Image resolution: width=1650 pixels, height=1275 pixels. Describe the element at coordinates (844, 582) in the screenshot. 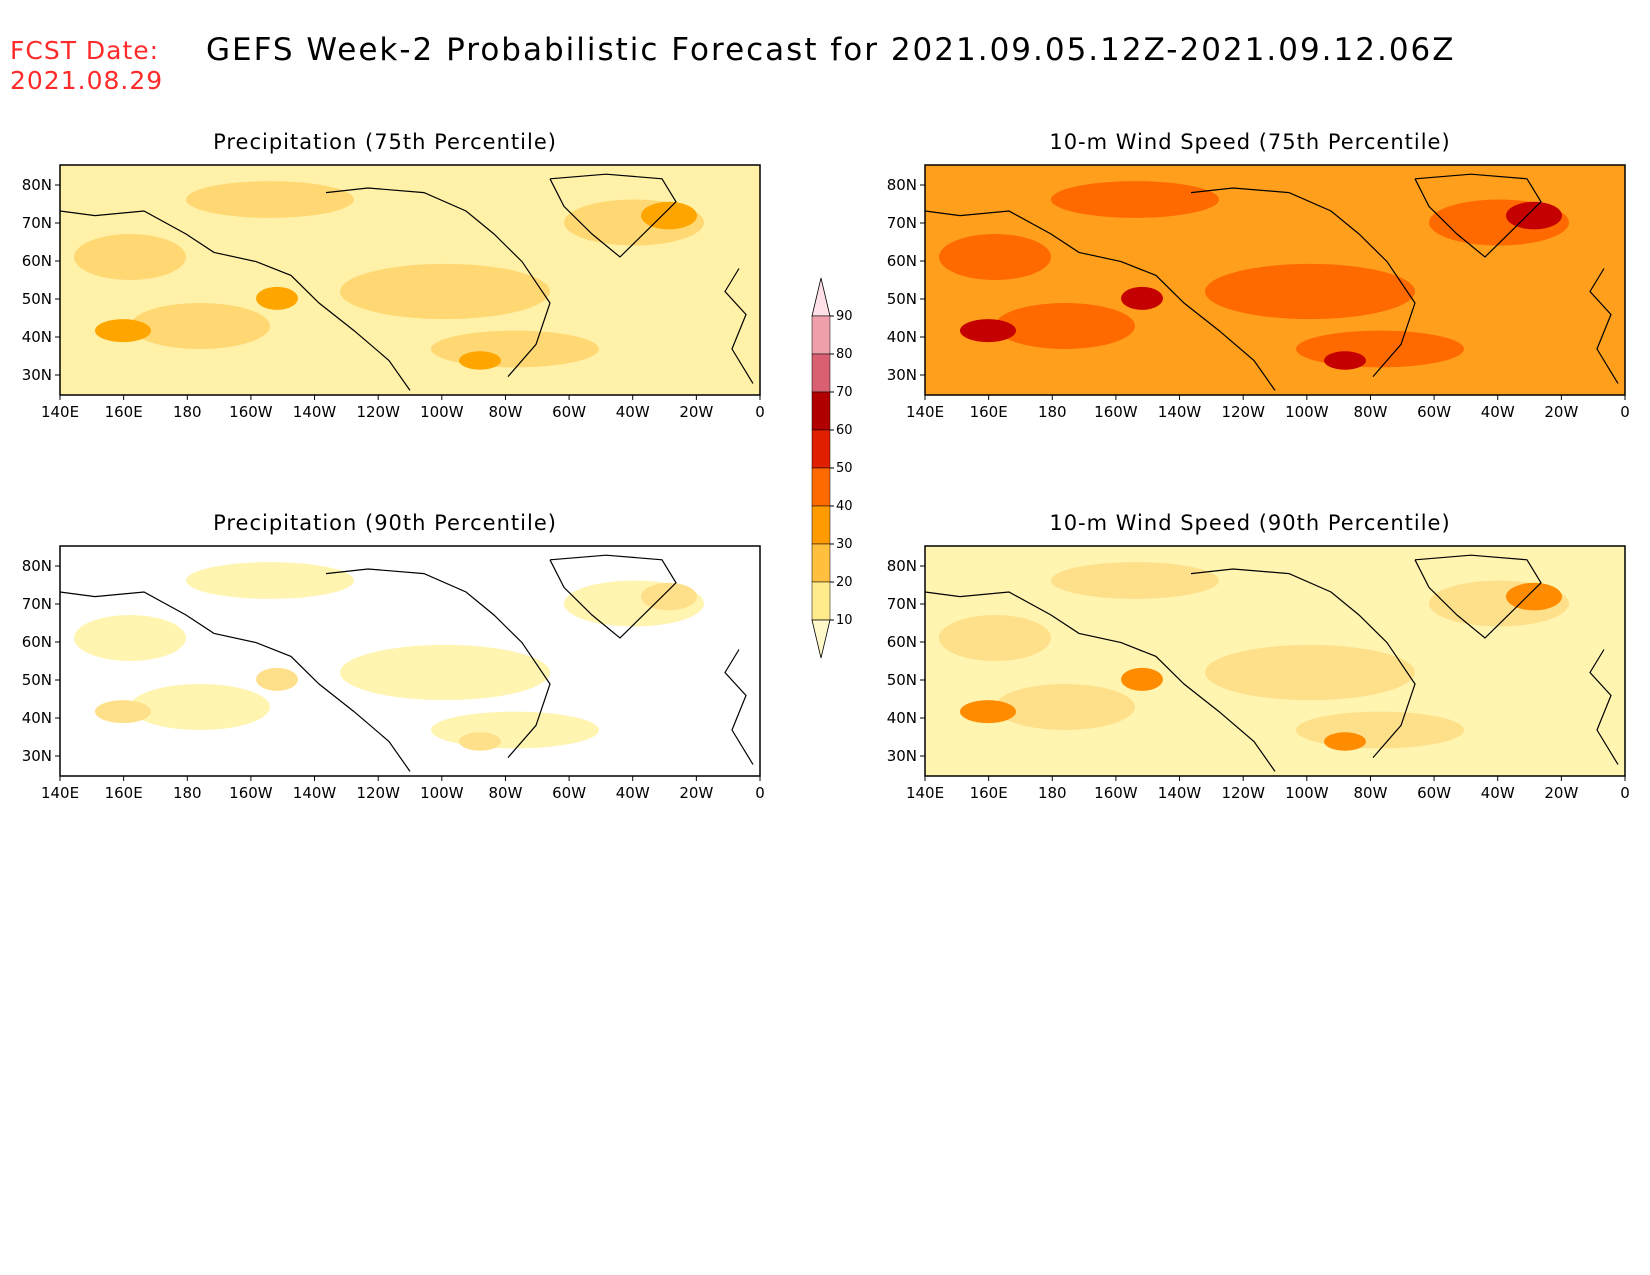

I see `colorbar-level-label: 20` at that location.